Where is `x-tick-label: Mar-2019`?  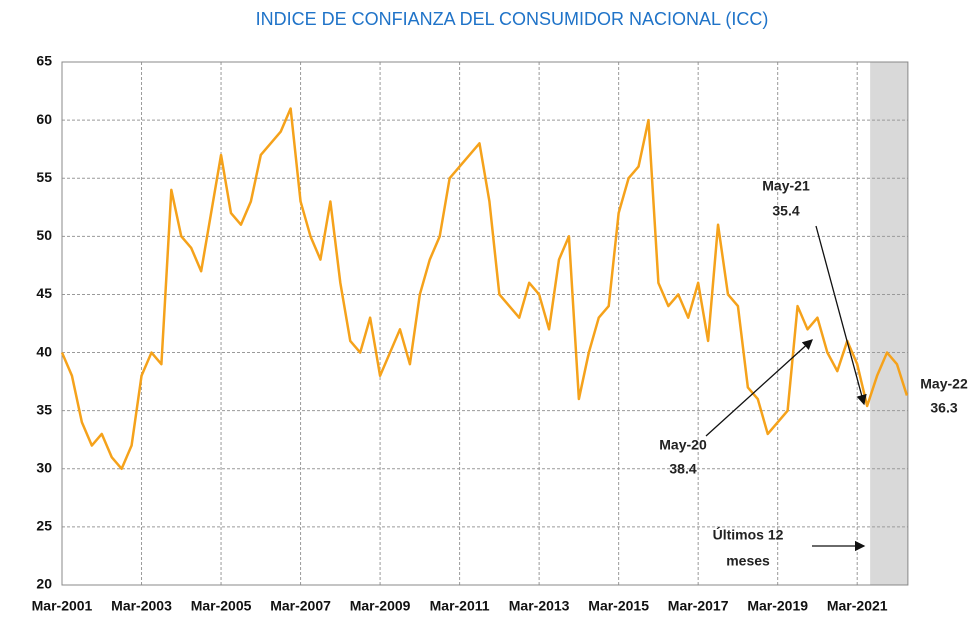 x-tick-label: Mar-2019 is located at coordinates (777, 606).